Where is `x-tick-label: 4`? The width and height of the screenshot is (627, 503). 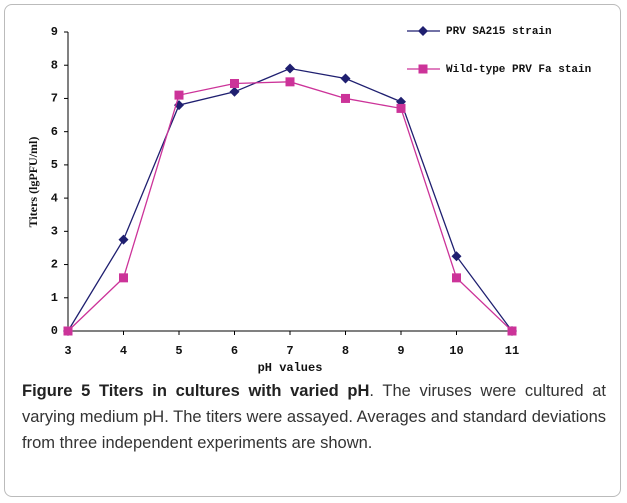
x-tick-label: 4 is located at coordinates (123, 351).